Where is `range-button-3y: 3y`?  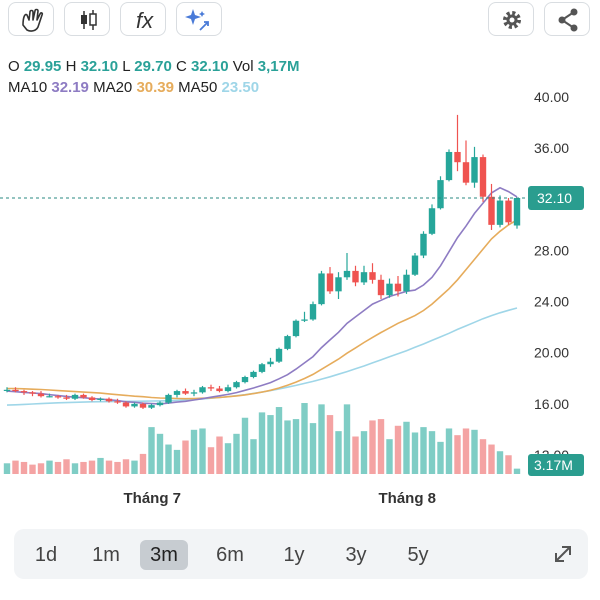 range-button-3y: 3y is located at coordinates (356, 555).